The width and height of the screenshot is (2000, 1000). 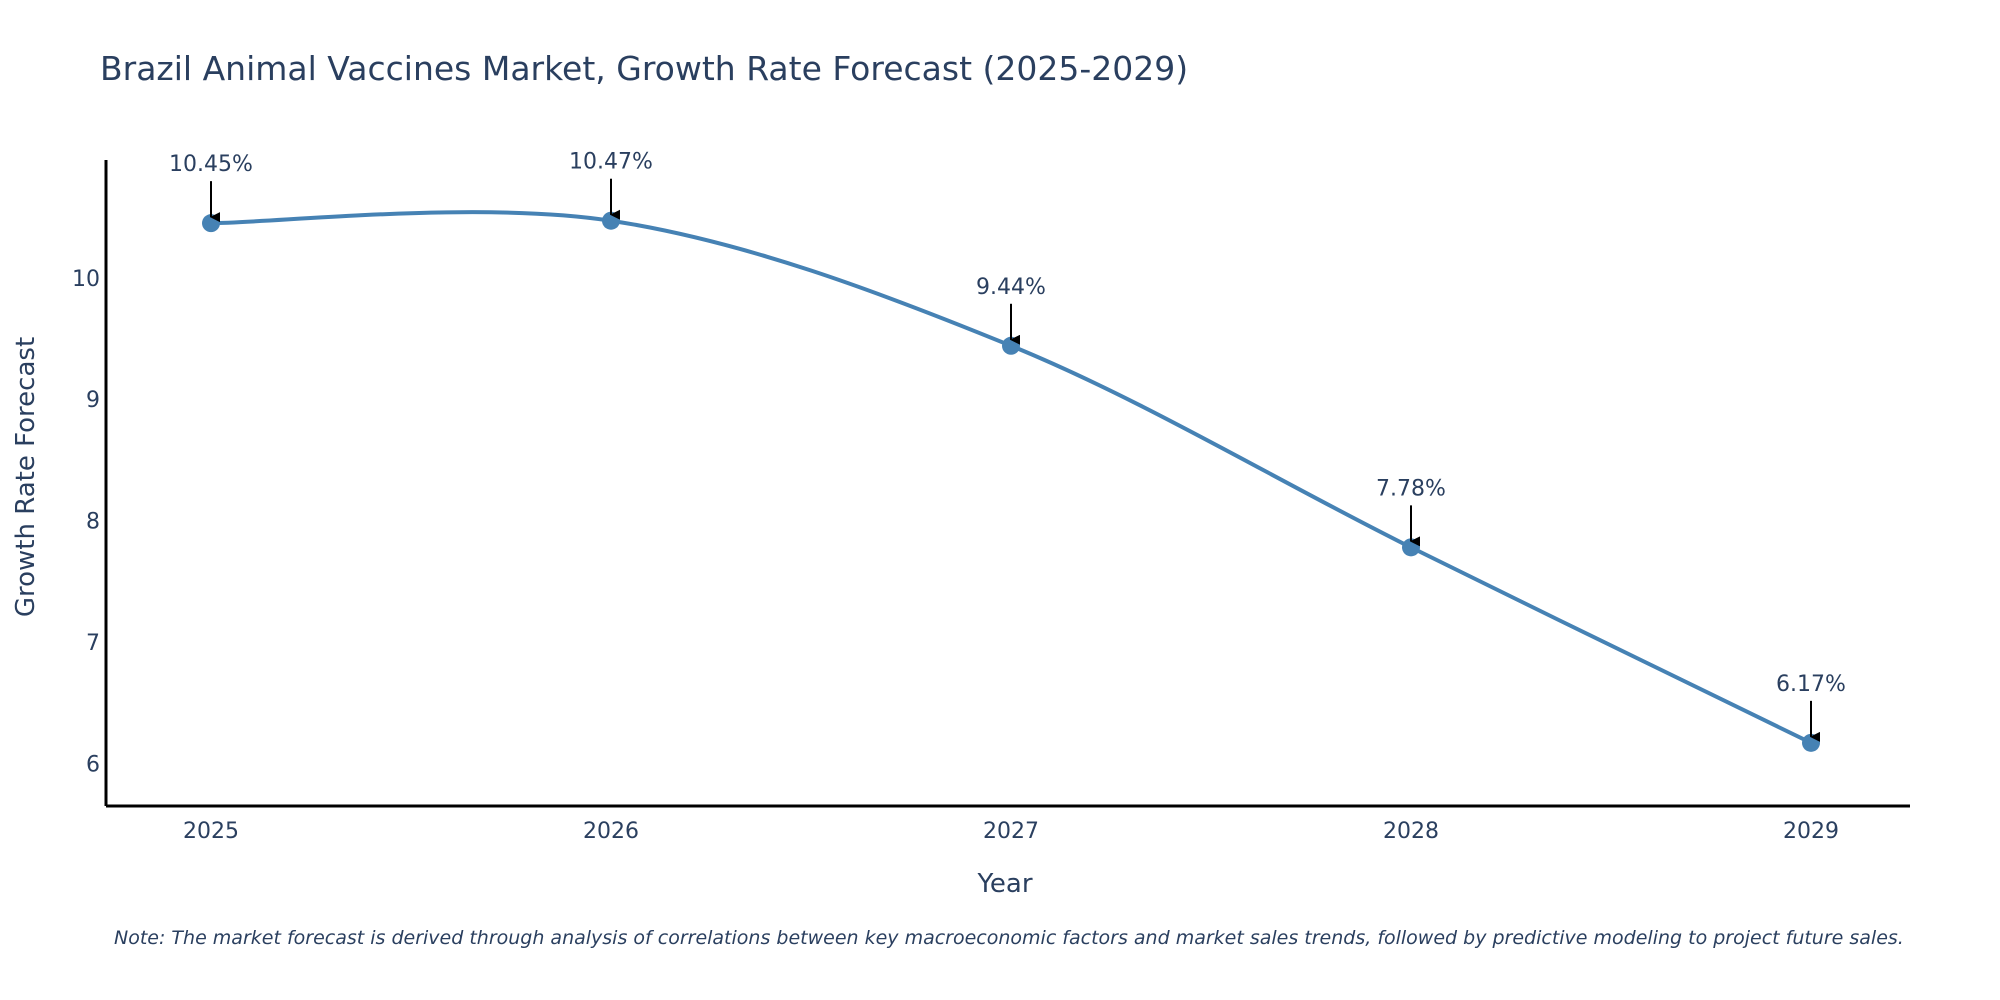 What do you see at coordinates (26, 477) in the screenshot?
I see `y-axis-title: Growth Rate Forecast` at bounding box center [26, 477].